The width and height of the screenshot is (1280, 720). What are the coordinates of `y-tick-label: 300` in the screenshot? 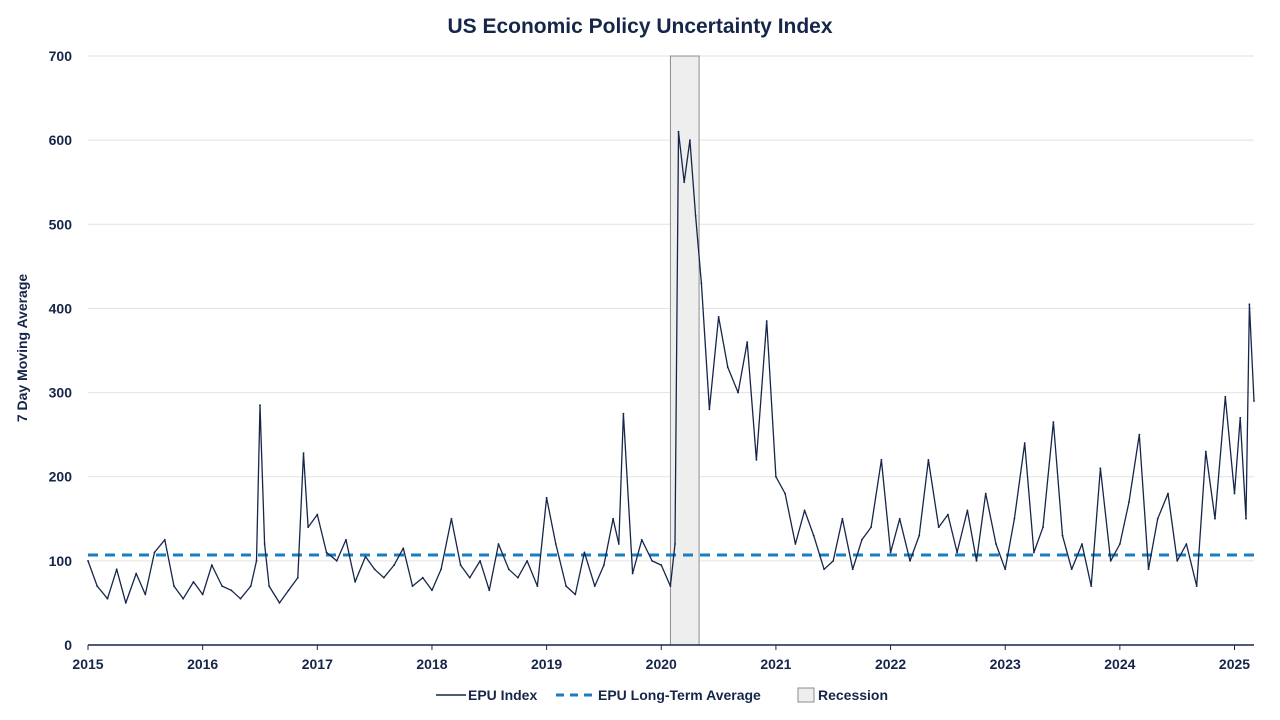 It's located at (61, 393).